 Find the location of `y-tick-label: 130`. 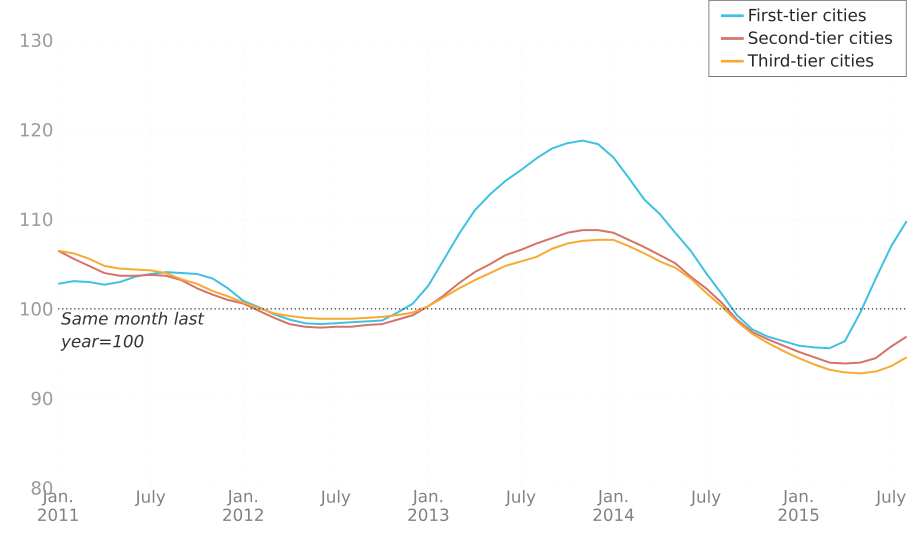

y-tick-label: 130 is located at coordinates (36, 40).